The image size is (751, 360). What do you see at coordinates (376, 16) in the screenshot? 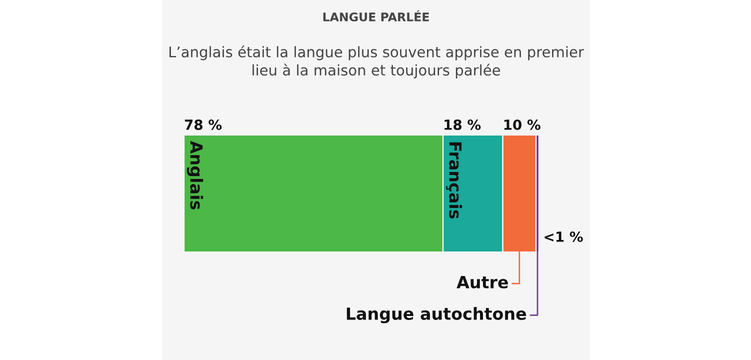
I see `chart-title: LANGUE PARLÉE` at bounding box center [376, 16].